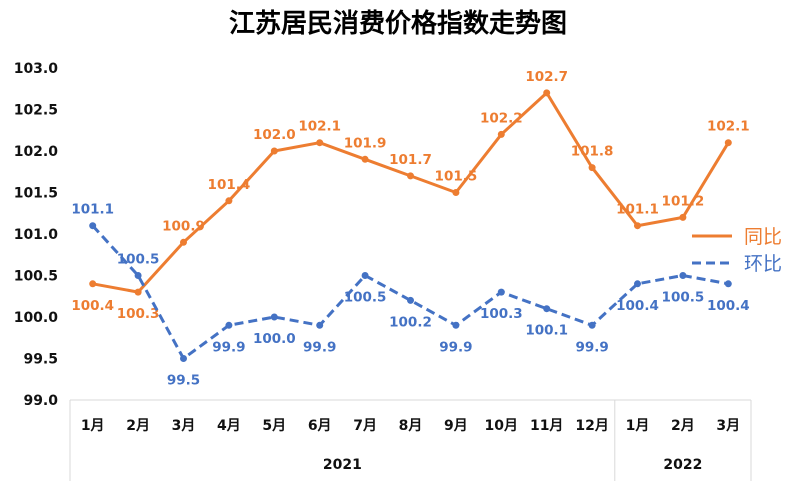 The image size is (796, 496). Describe the element at coordinates (592, 152) in the screenshot. I see `data-label: 101.8` at that location.